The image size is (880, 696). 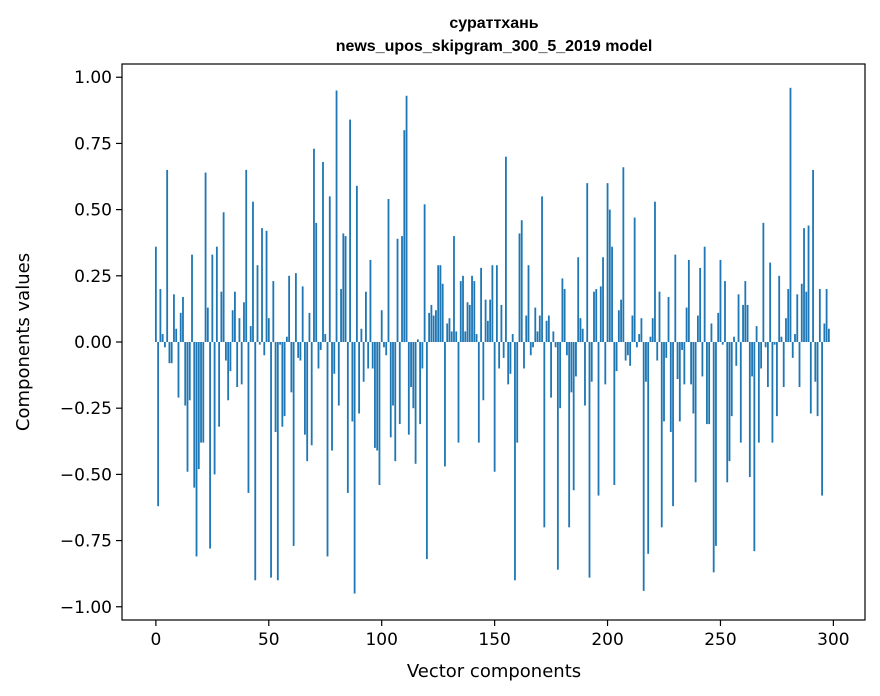 What do you see at coordinates (720, 640) in the screenshot?
I see `x-tick-label: 250` at bounding box center [720, 640].